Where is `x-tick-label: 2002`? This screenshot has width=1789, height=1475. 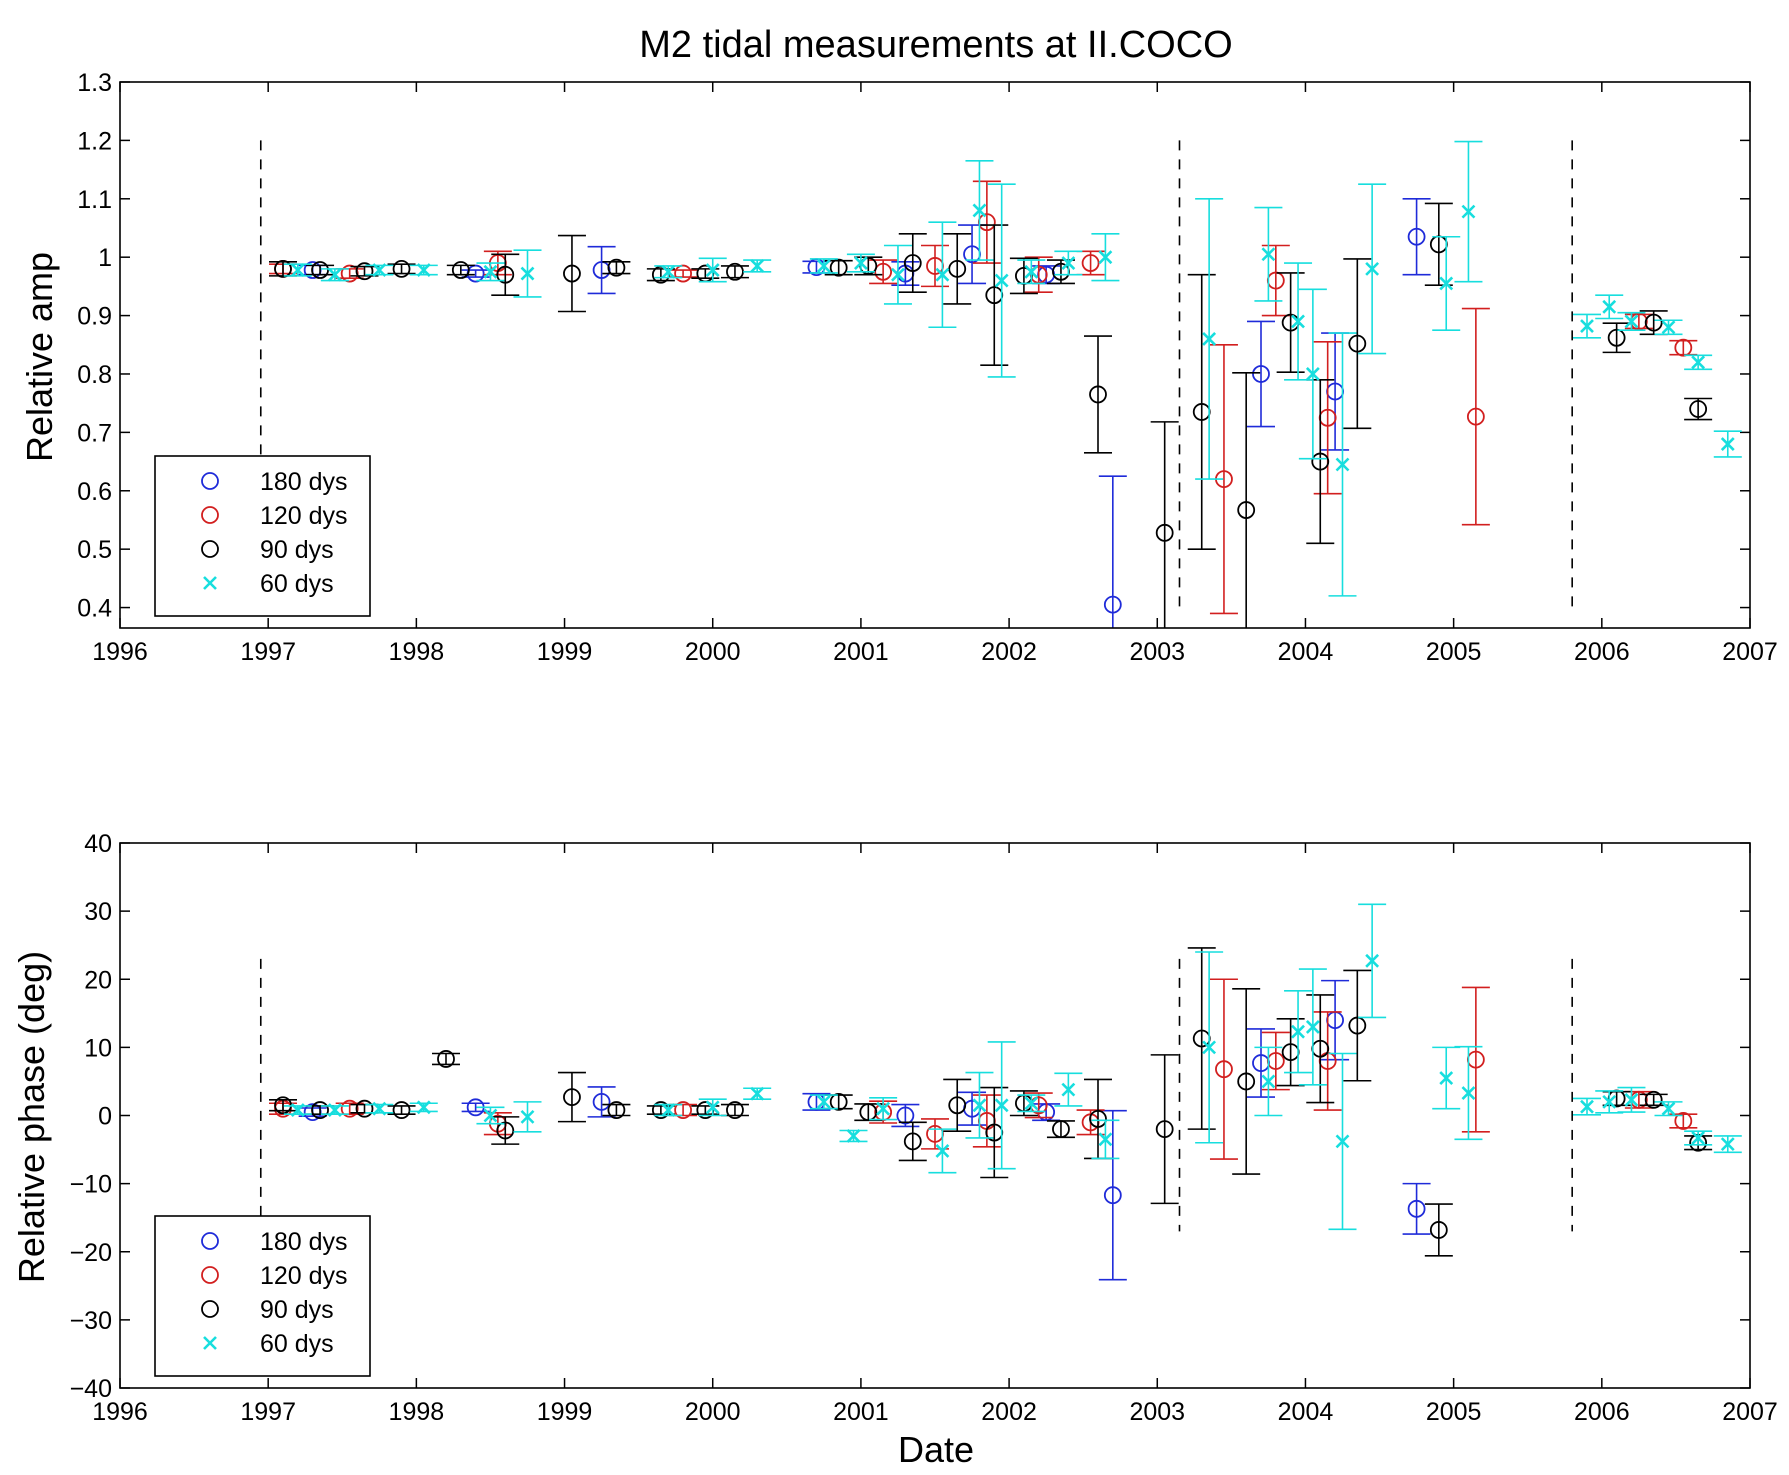 x-tick-label: 2002 is located at coordinates (1009, 652).